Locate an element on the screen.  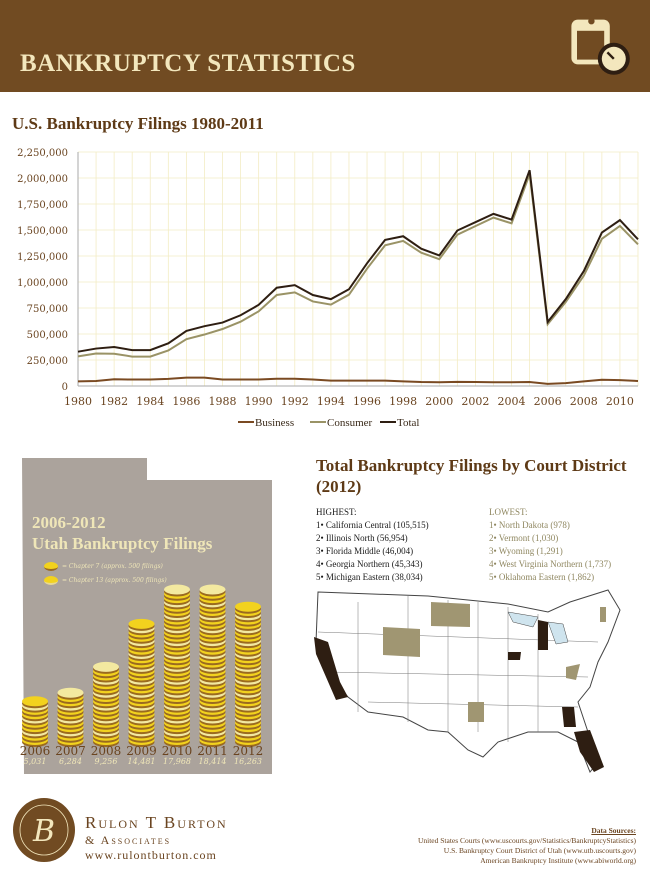
x-tick-label: 1996 is located at coordinates (367, 401).